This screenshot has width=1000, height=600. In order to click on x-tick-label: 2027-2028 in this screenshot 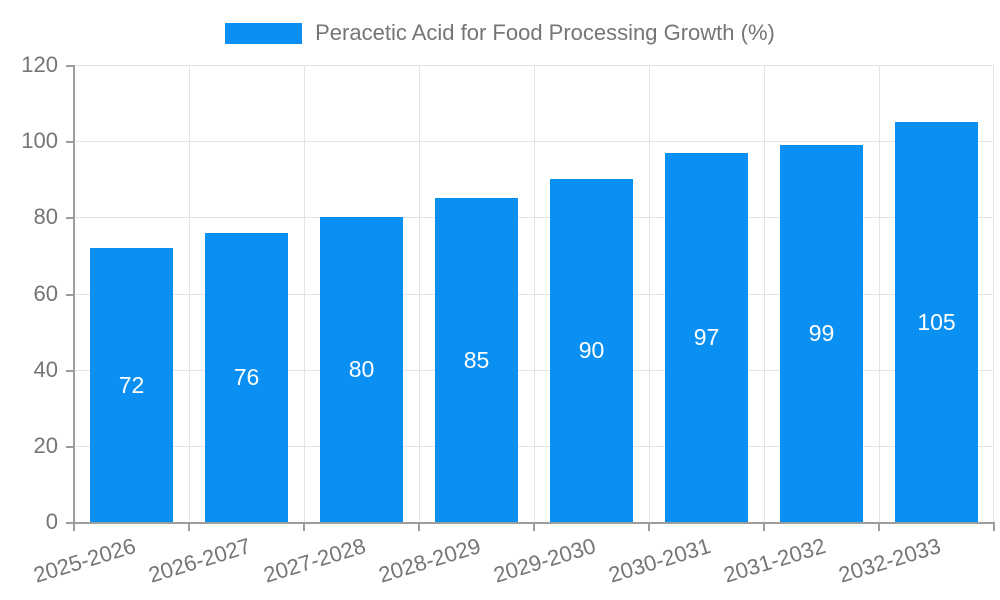, I will do `click(314, 560)`.